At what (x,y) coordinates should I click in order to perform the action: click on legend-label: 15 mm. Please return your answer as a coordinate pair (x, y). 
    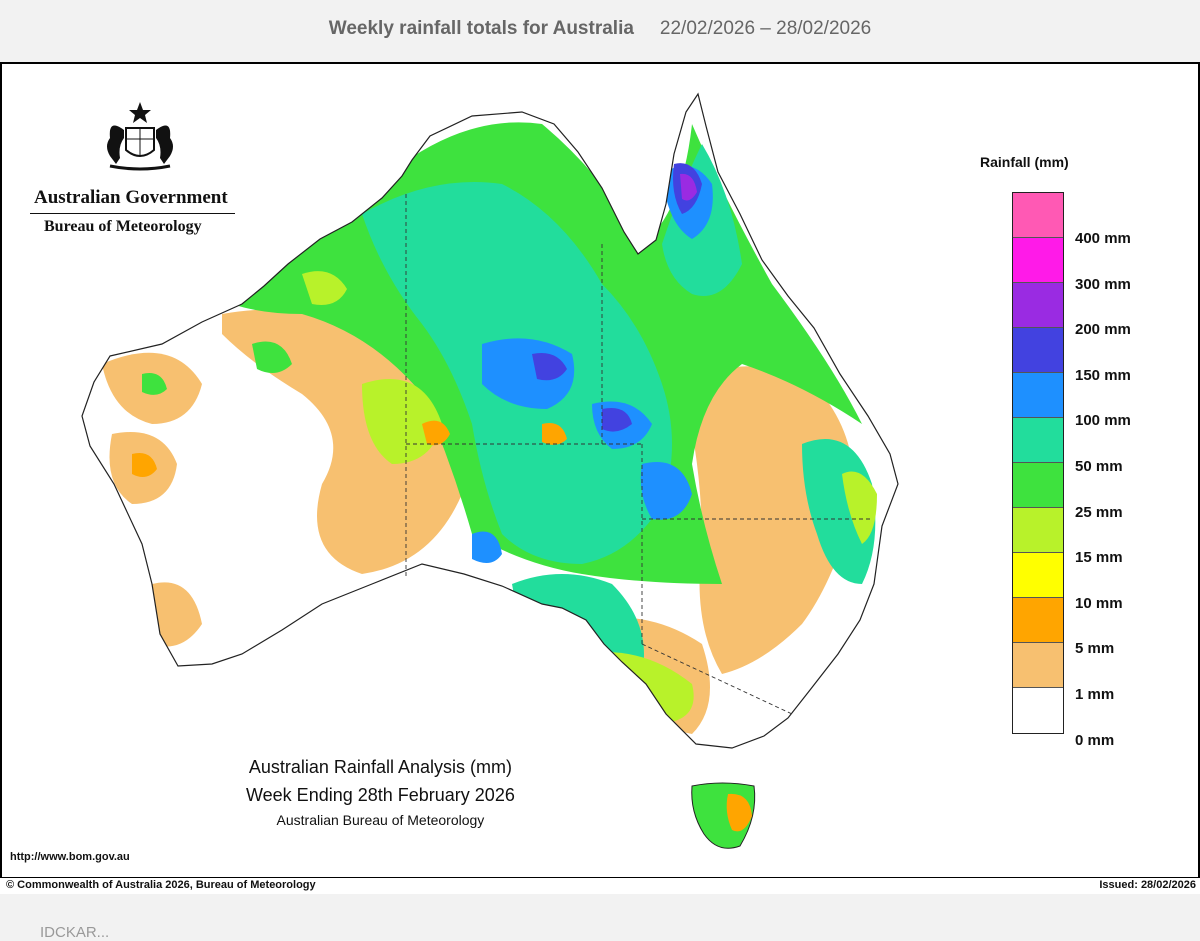
    Looking at the image, I should click on (1099, 558).